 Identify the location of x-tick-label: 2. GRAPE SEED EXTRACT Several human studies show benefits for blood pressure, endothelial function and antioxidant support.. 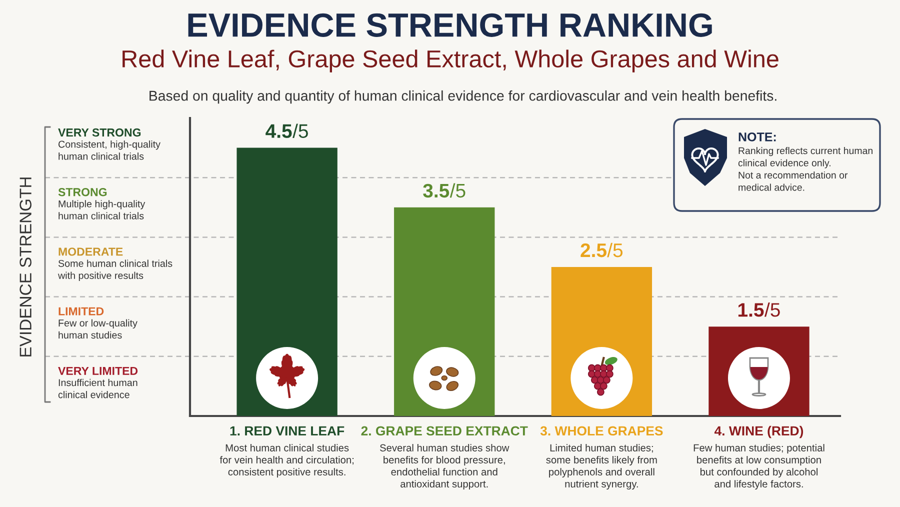
(444, 458).